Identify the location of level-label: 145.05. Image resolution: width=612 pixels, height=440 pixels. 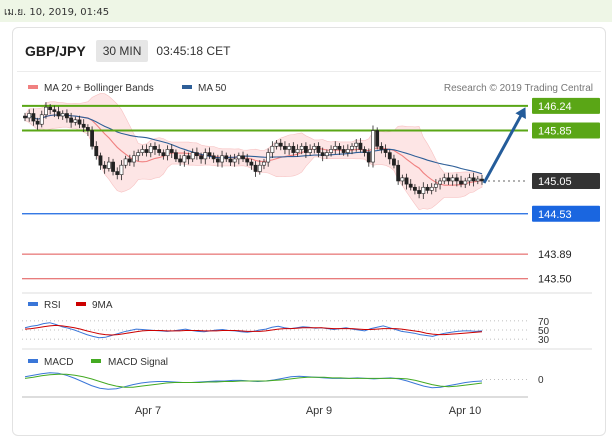
(555, 182).